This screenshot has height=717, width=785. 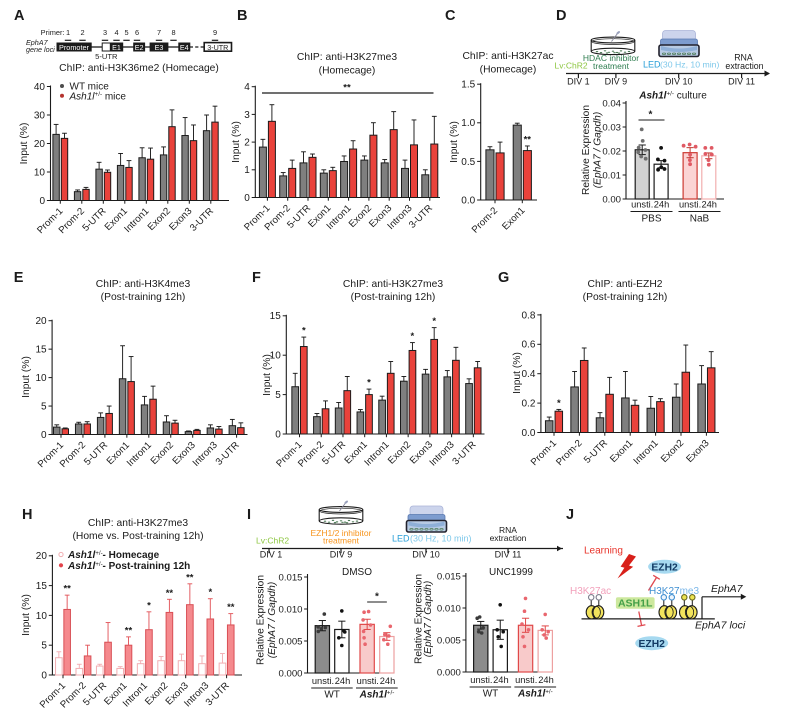 I want to click on svg-text: EZH2, so click(x=664, y=567).